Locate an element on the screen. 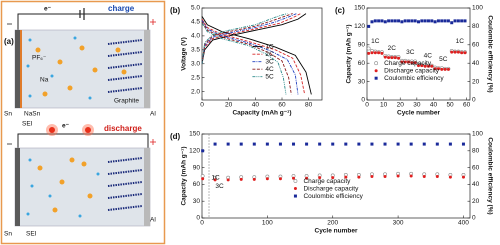 This screenshot has width=500, height=245. x-axis-label: Capacity (mAh g⁻¹) is located at coordinates (261, 113).